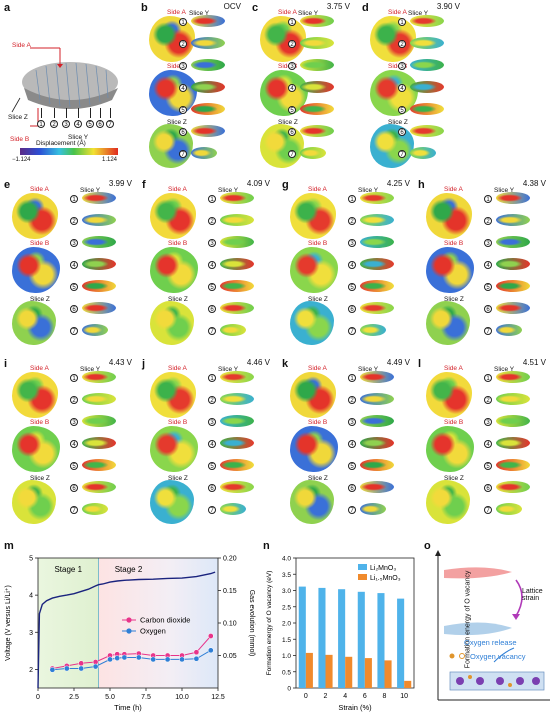 Image resolution: width=554 pixels, height=723 pixels. Describe the element at coordinates (31, 596) in the screenshot. I see `y-tick-label: 4` at that location.